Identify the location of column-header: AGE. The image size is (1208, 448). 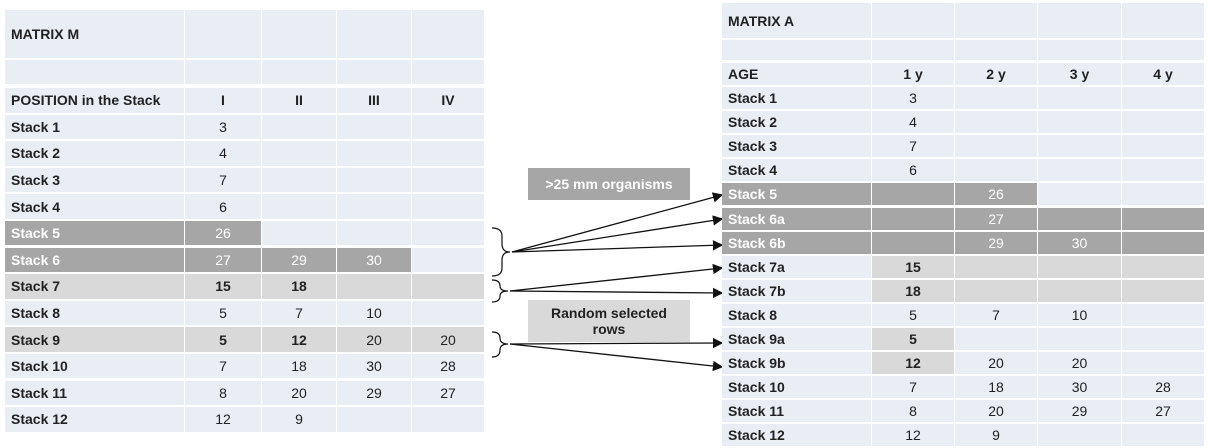
(797, 75).